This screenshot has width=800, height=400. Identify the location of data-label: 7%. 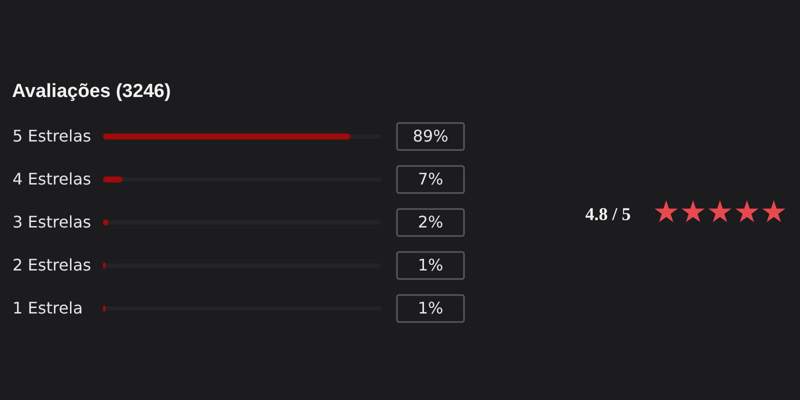
(431, 179).